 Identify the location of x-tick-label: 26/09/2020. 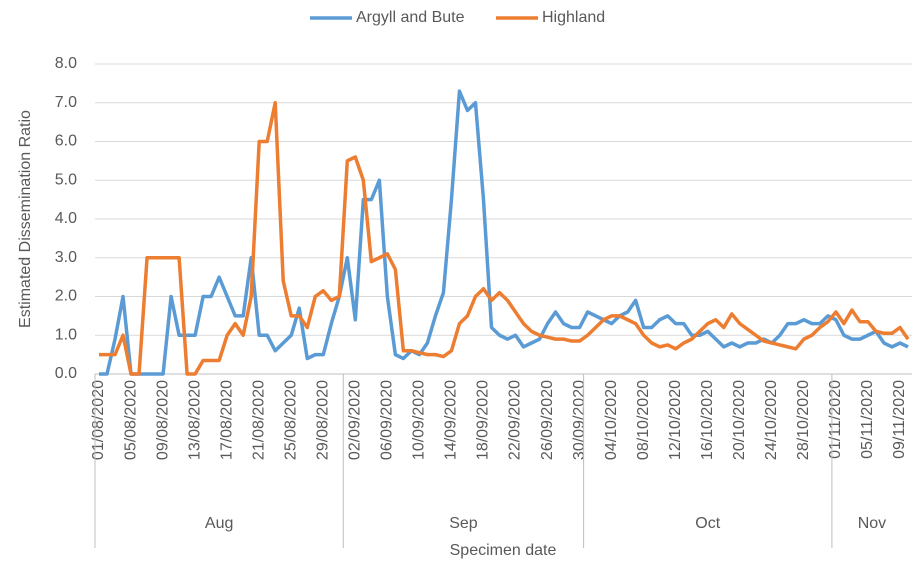
(547, 420).